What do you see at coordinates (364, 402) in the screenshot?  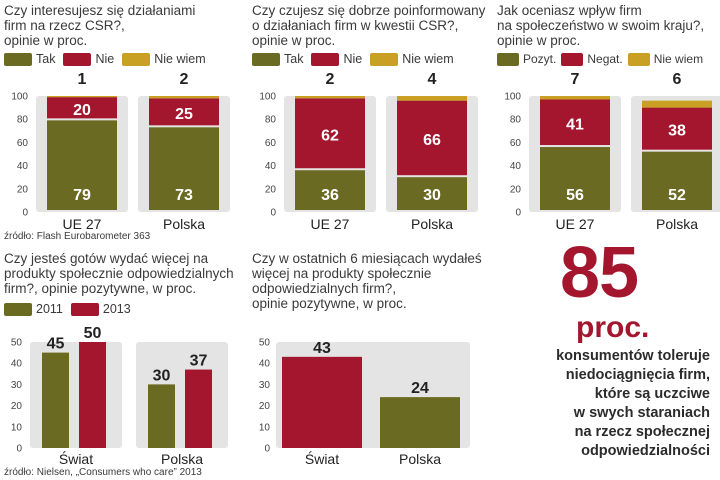 I see `chart-spent-more: 0 10 20 30 40 50 43 Świat 24 Polska` at bounding box center [364, 402].